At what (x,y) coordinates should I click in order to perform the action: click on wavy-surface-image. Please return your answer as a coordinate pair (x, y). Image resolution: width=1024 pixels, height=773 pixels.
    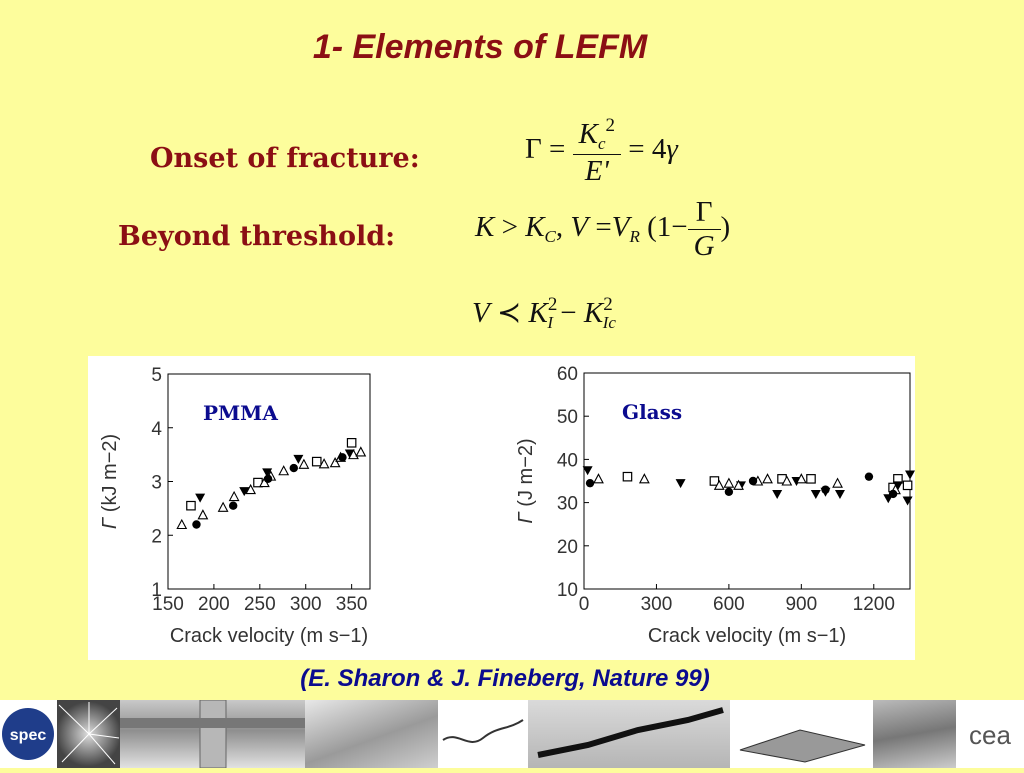
    Looking at the image, I should click on (914, 734).